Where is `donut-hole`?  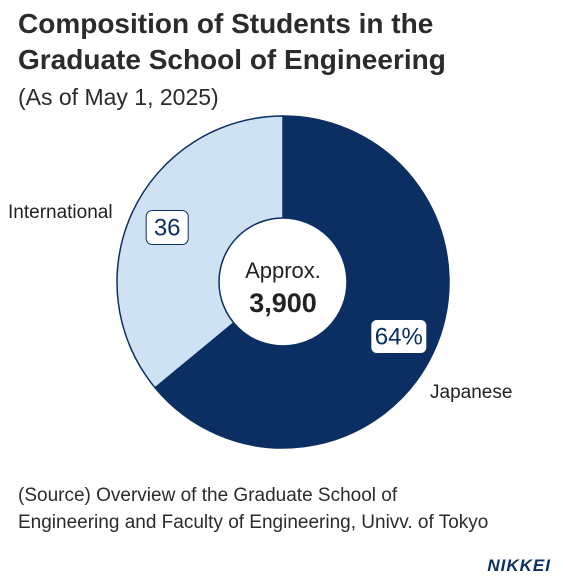
donut-hole is located at coordinates (283, 282).